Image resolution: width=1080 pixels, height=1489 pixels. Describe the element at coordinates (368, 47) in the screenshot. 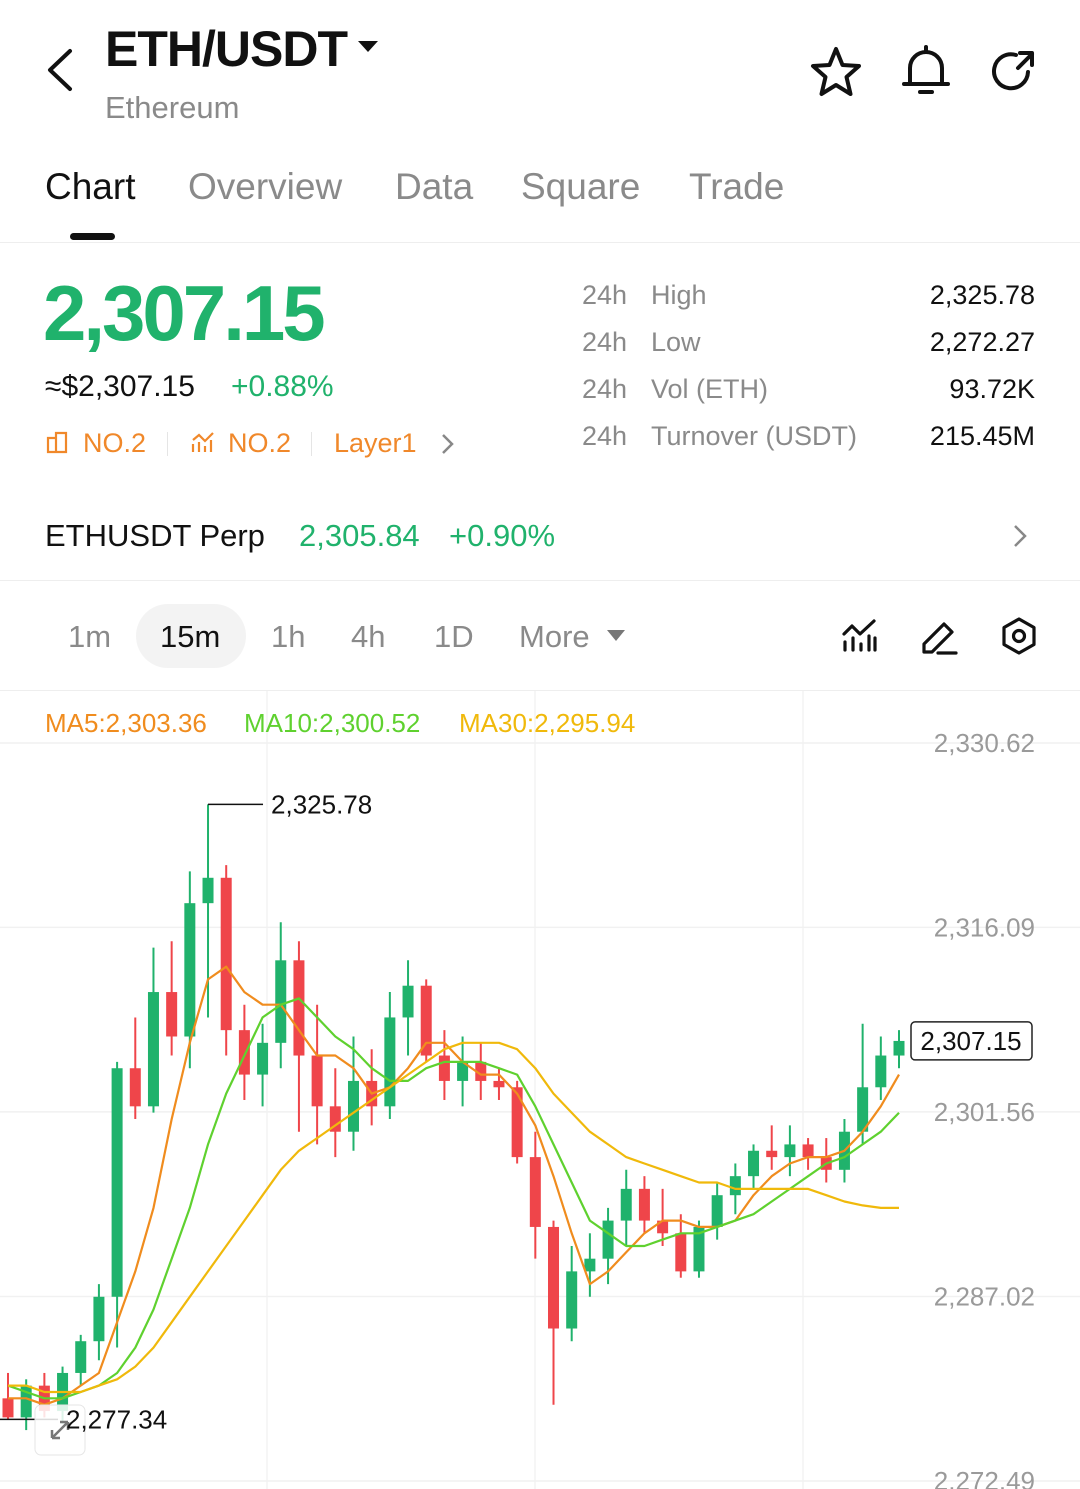

I see `pair-dropdown` at that location.